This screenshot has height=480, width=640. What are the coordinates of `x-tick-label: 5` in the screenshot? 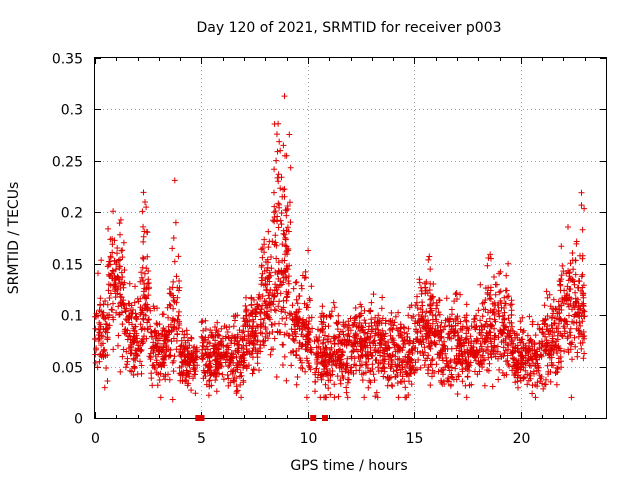 It's located at (201, 439).